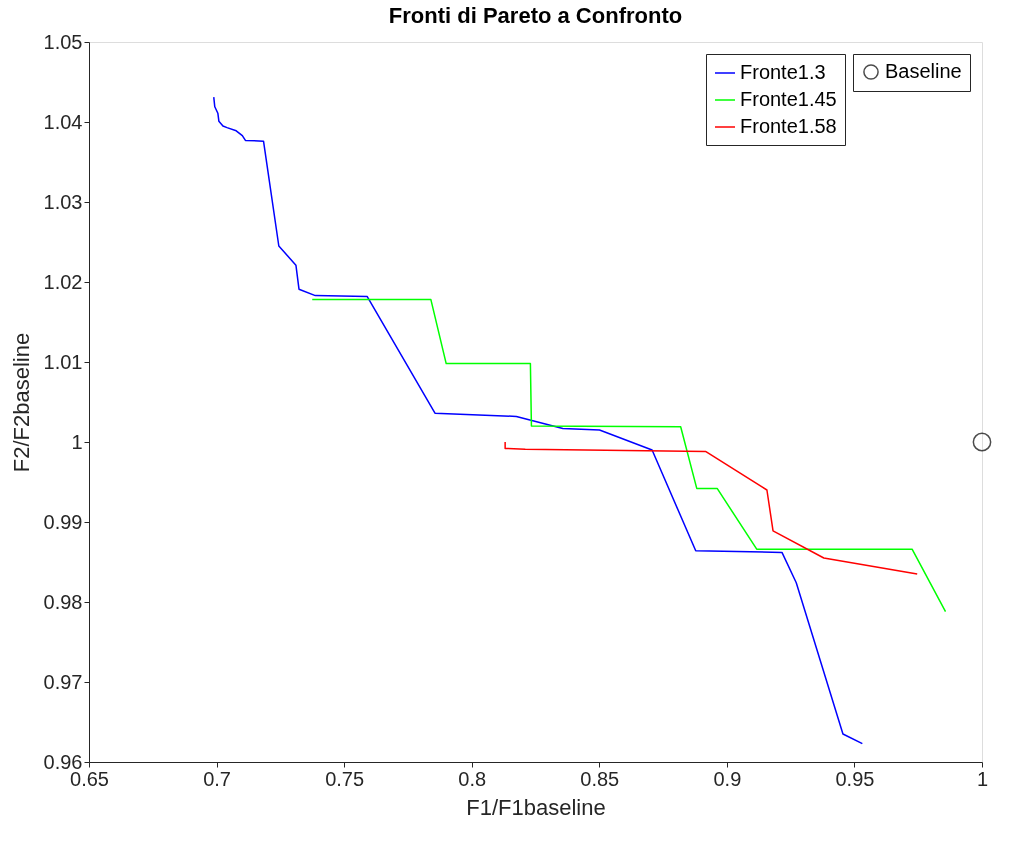 This screenshot has height=843, width=1024. Describe the element at coordinates (472, 778) in the screenshot. I see `x-tick-label: 0.8` at that location.